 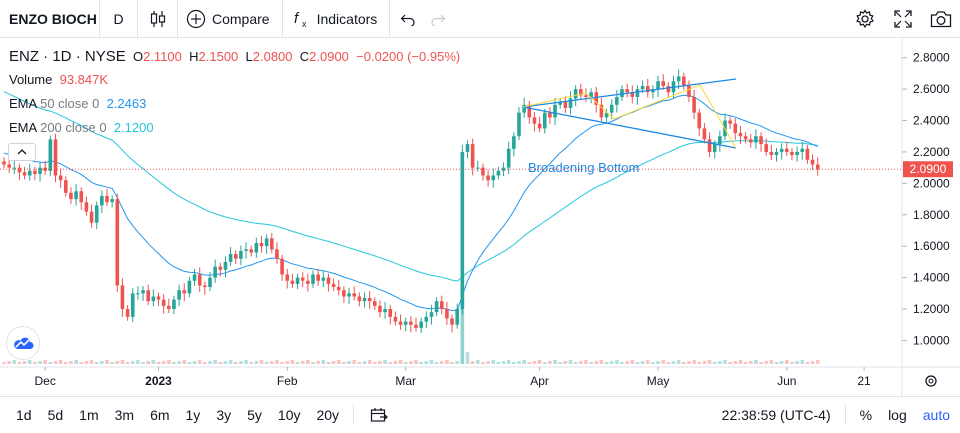 I want to click on undo-icon, so click(x=408, y=19).